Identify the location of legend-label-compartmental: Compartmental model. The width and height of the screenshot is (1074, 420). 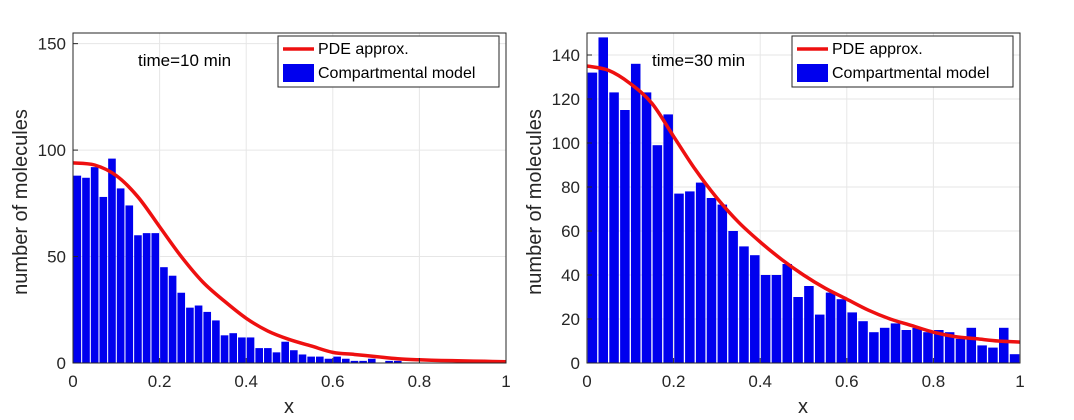
(396, 73).